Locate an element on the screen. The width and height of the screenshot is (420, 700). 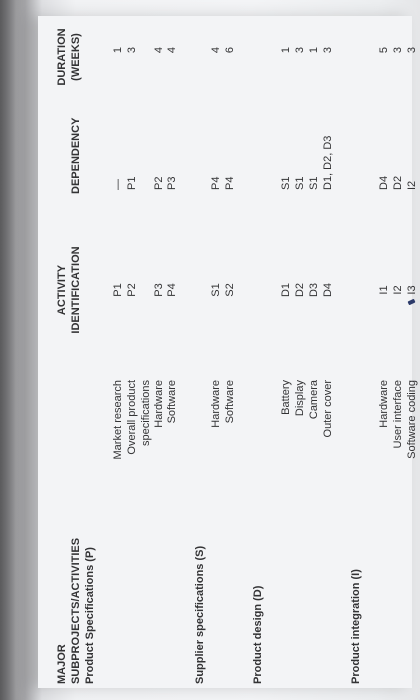
activity-id: D4 is located at coordinates (328, 290).